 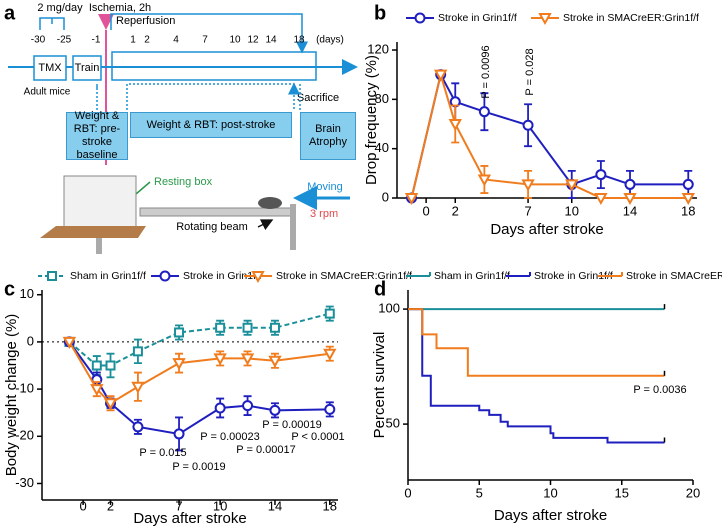 What do you see at coordinates (11, 395) in the screenshot?
I see `y-axis-label: Body weight change (%)` at bounding box center [11, 395].